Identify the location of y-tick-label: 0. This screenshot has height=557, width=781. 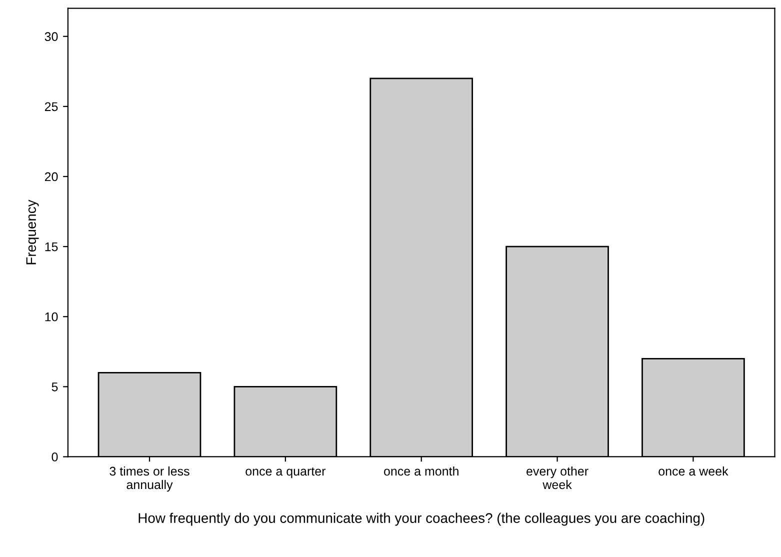
(55, 457).